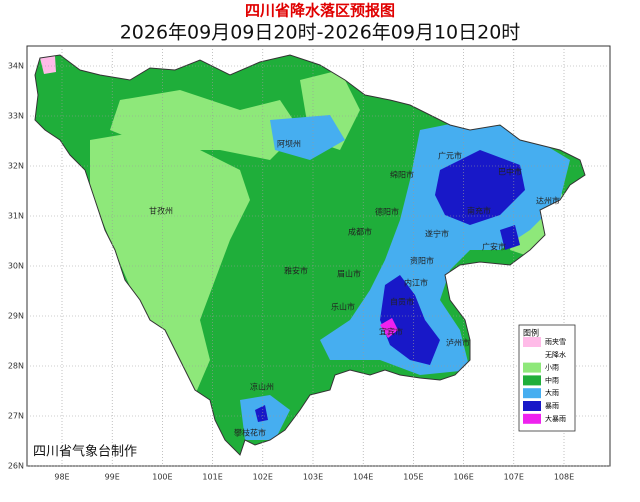 This screenshot has width=640, height=502. What do you see at coordinates (16, 116) in the screenshot?
I see `lat-label: 33N` at bounding box center [16, 116].